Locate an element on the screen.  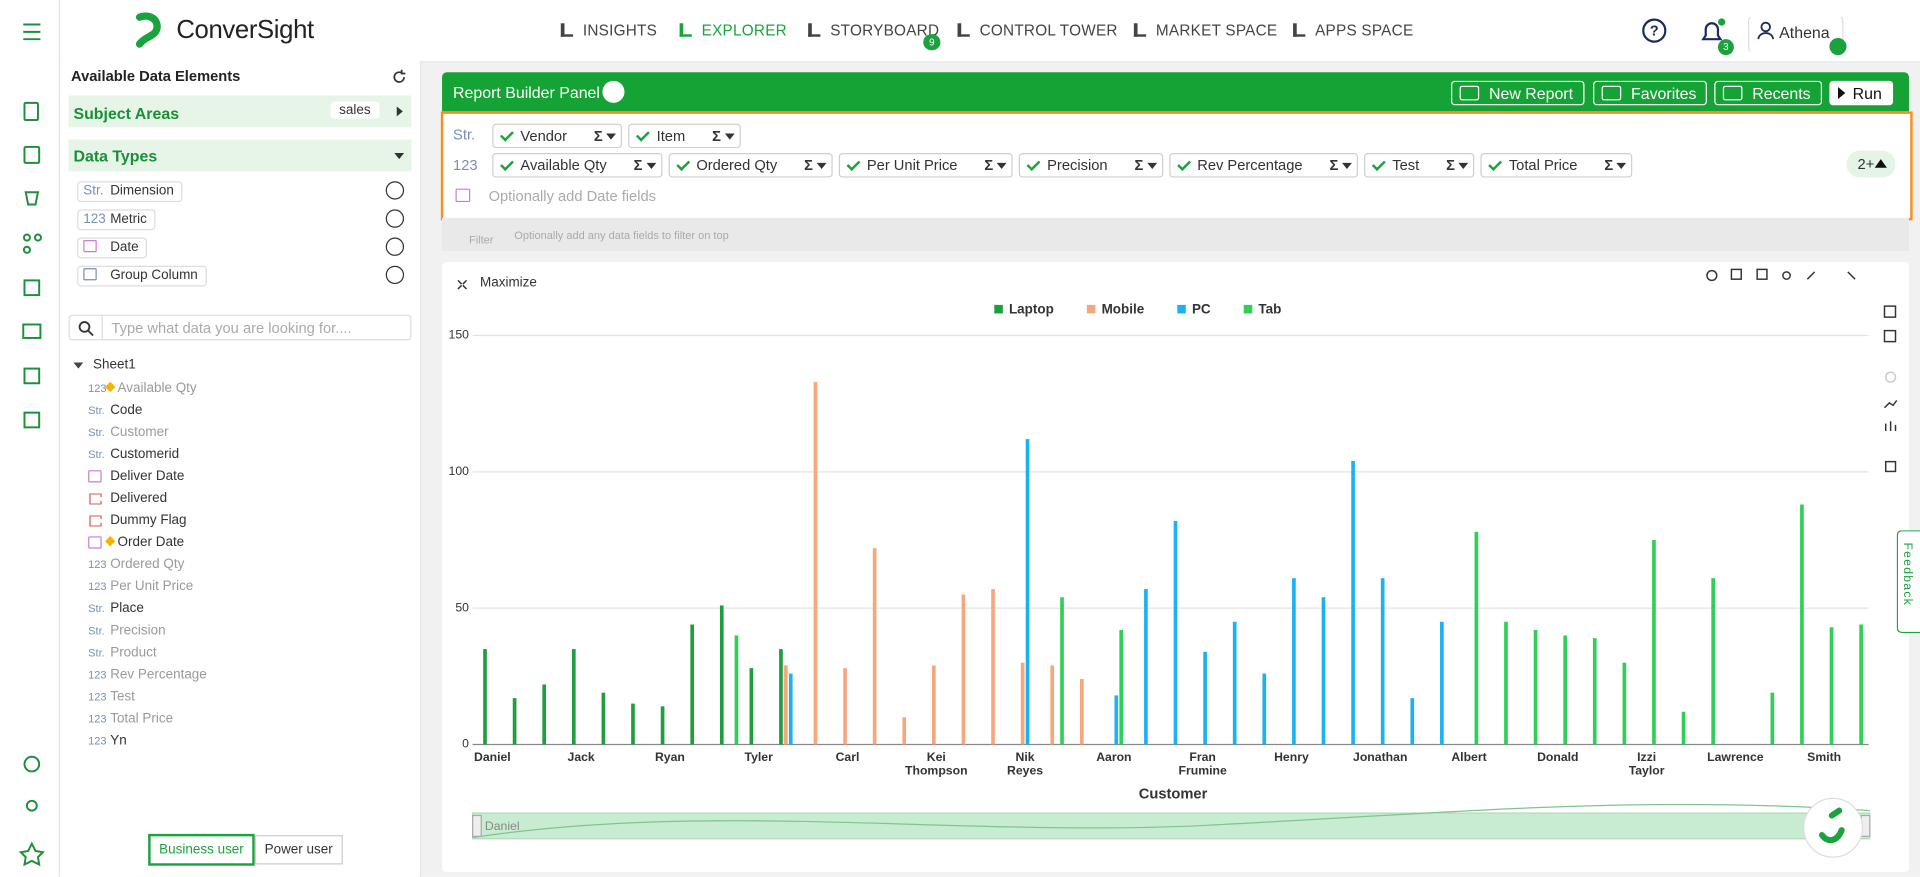
storyboard-badge: 9 is located at coordinates (932, 42).